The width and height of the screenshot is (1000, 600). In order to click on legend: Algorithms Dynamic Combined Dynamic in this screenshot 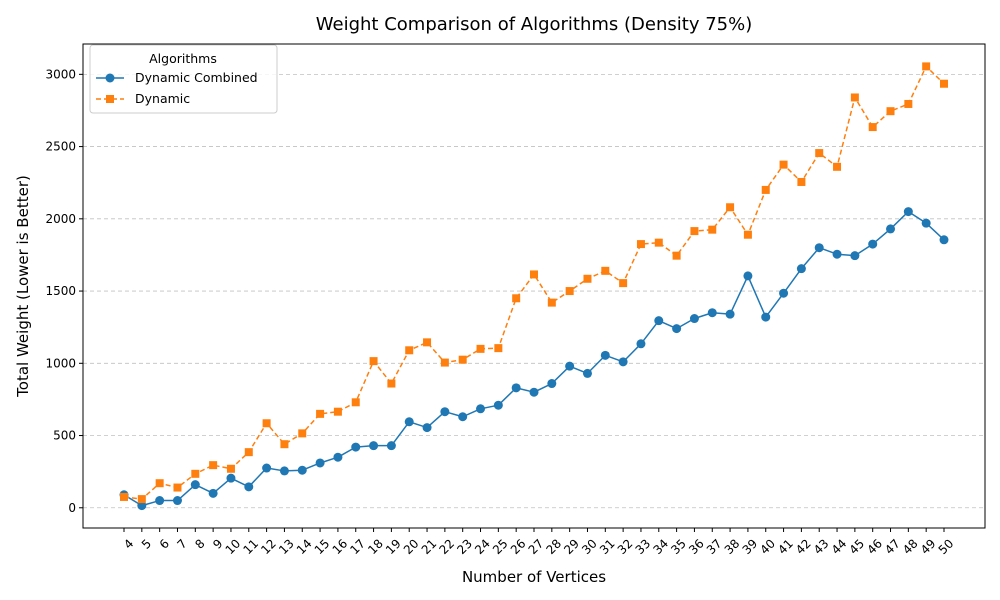, I will do `click(183, 79)`.